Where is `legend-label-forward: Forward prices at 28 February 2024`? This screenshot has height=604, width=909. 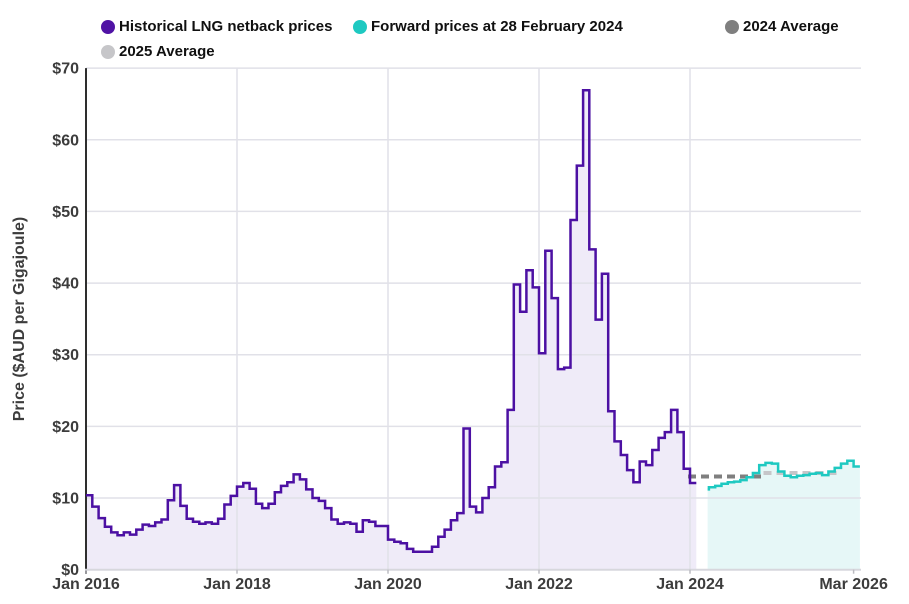
legend-label-forward: Forward prices at 28 February 2024 is located at coordinates (497, 26).